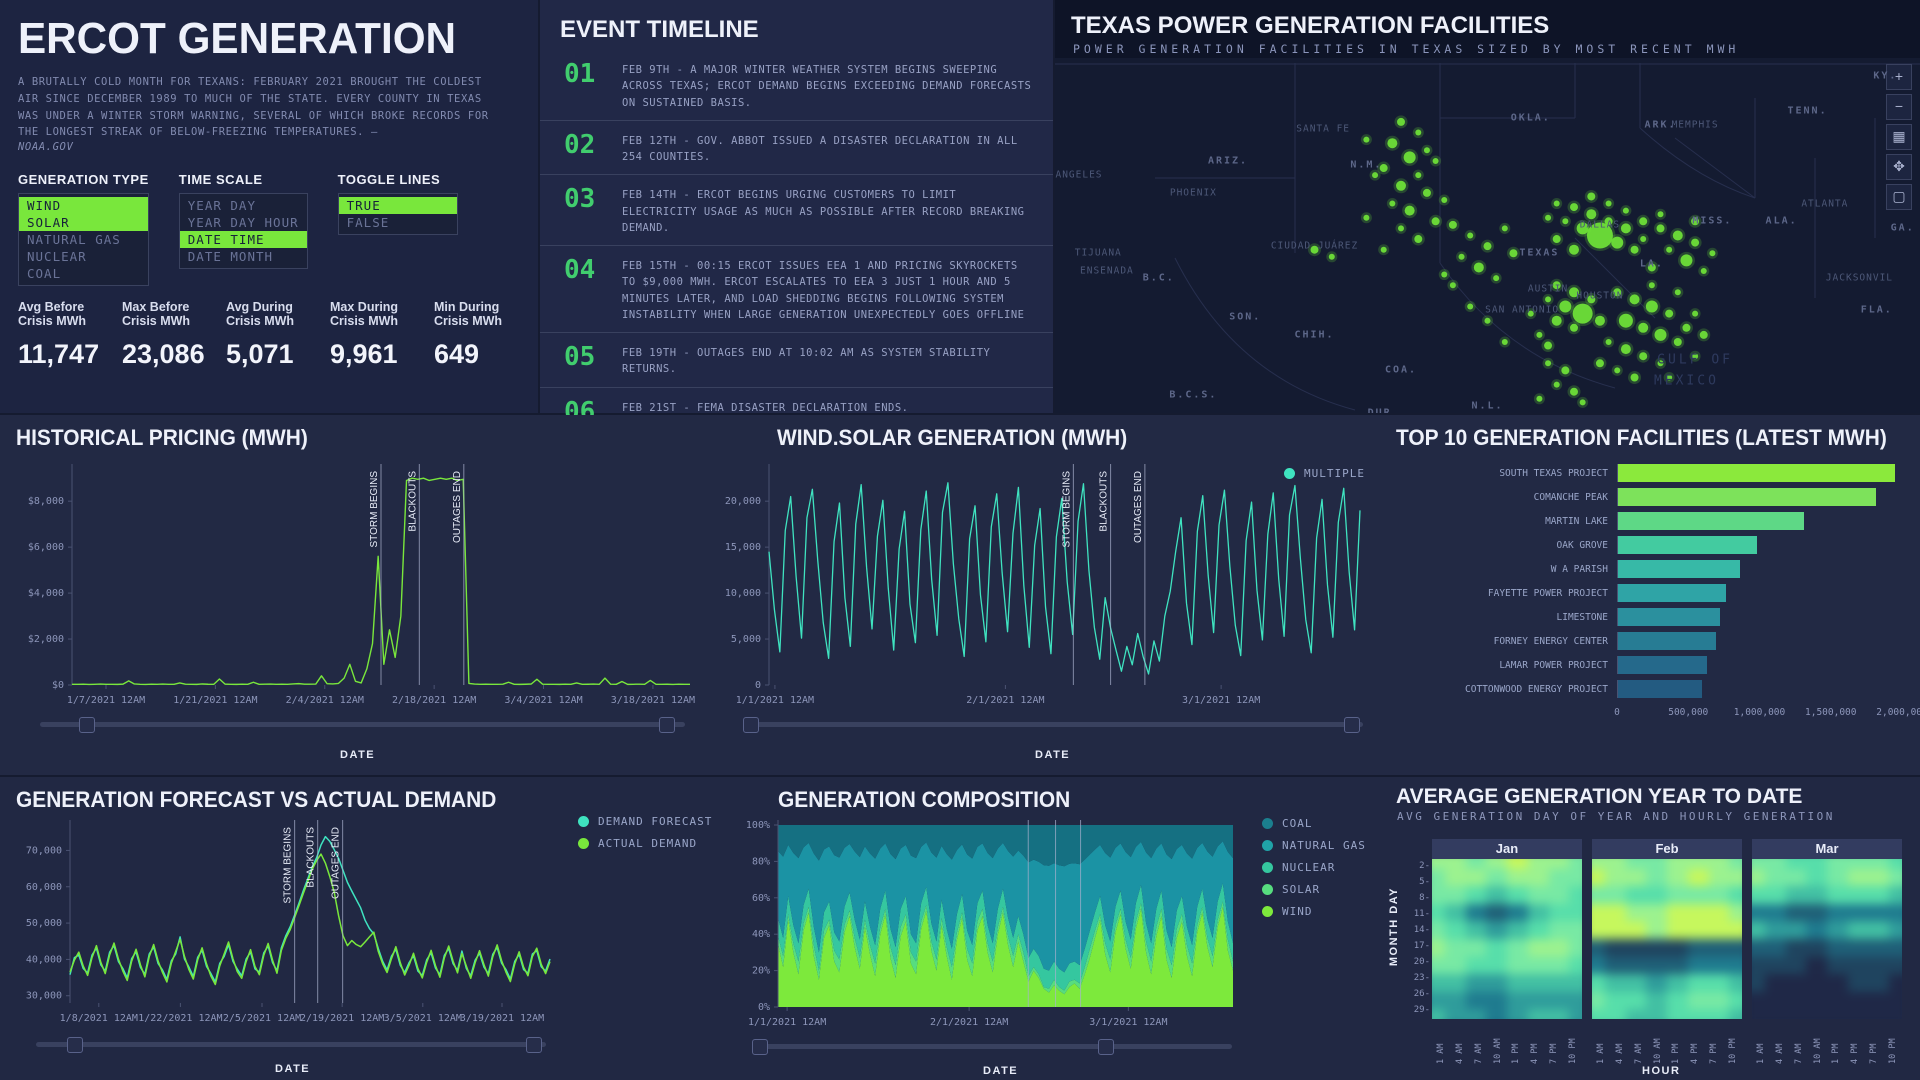 Image resolution: width=1920 pixels, height=1080 pixels. Describe the element at coordinates (1899, 137) in the screenshot. I see `map-layers-button: ▦` at that location.